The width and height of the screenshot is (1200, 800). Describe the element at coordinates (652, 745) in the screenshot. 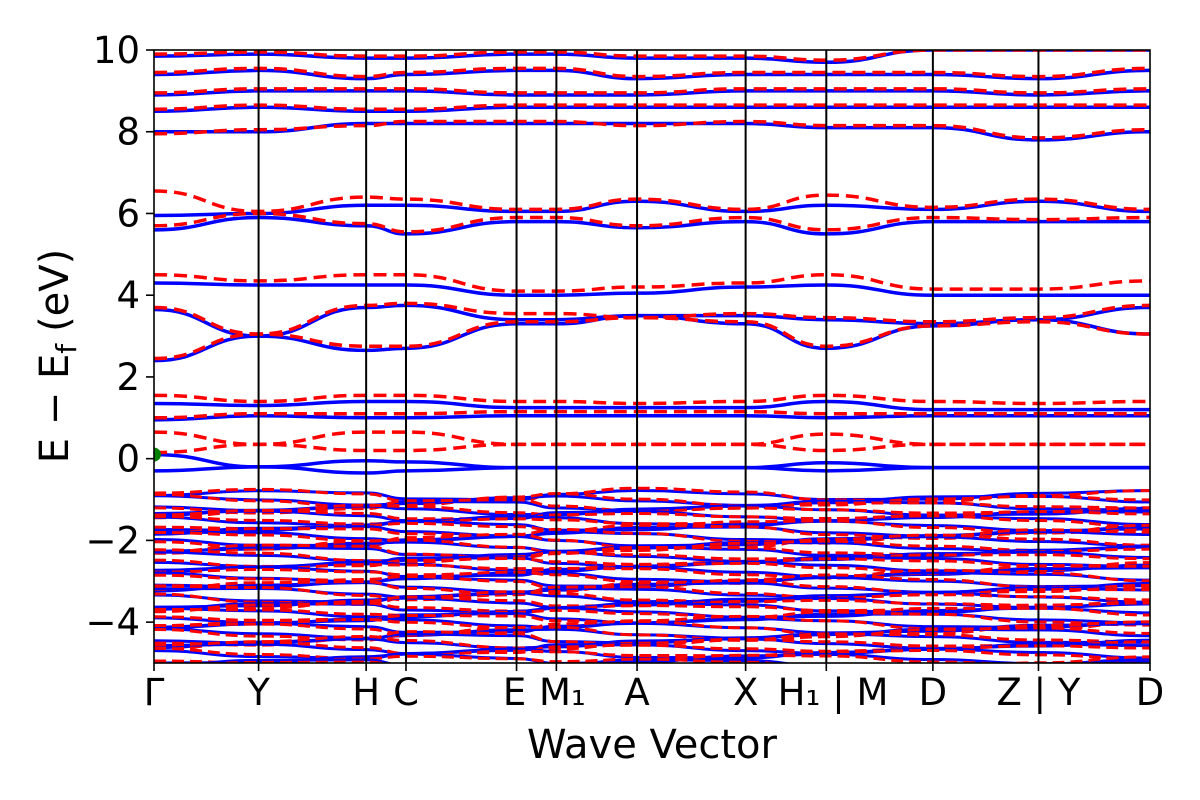

I see `x-axis-title: Wave Vector` at that location.